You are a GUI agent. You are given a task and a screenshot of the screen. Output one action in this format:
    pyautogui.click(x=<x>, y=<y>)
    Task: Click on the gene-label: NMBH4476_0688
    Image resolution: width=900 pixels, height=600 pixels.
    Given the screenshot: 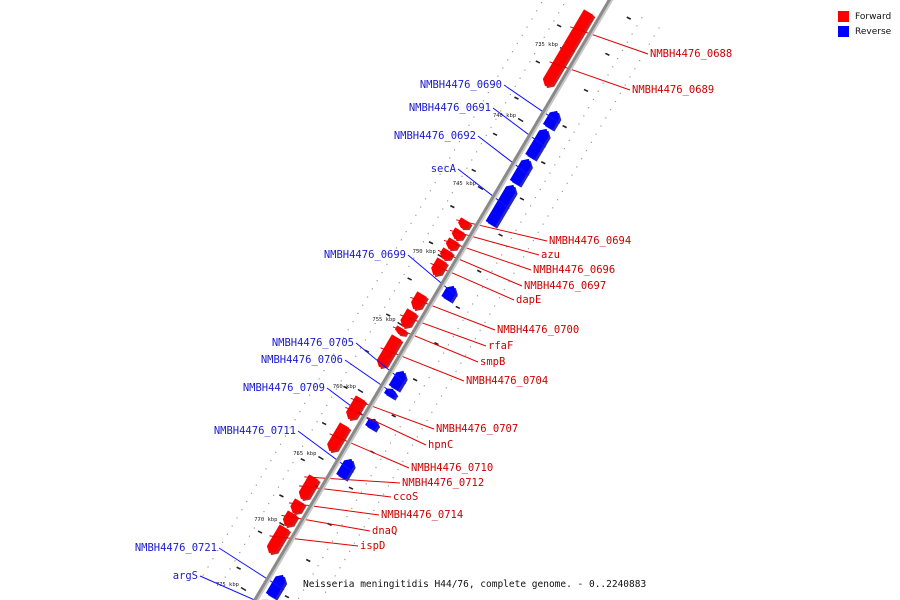 What is the action you would take?
    pyautogui.click(x=691, y=54)
    